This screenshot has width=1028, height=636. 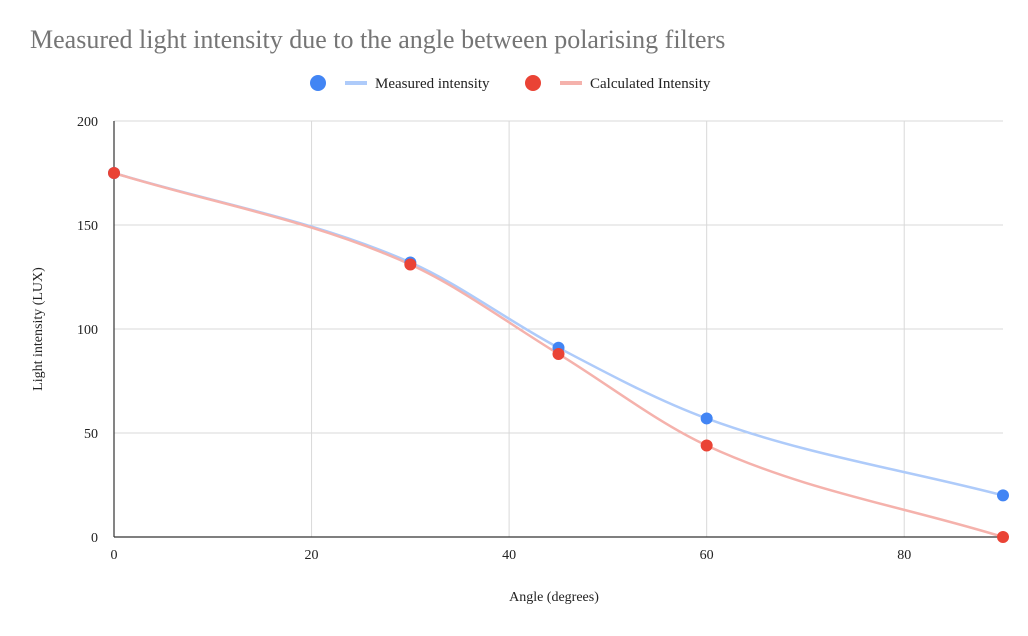 I want to click on y-axis-title: Light intensity (LUX), so click(x=38, y=329).